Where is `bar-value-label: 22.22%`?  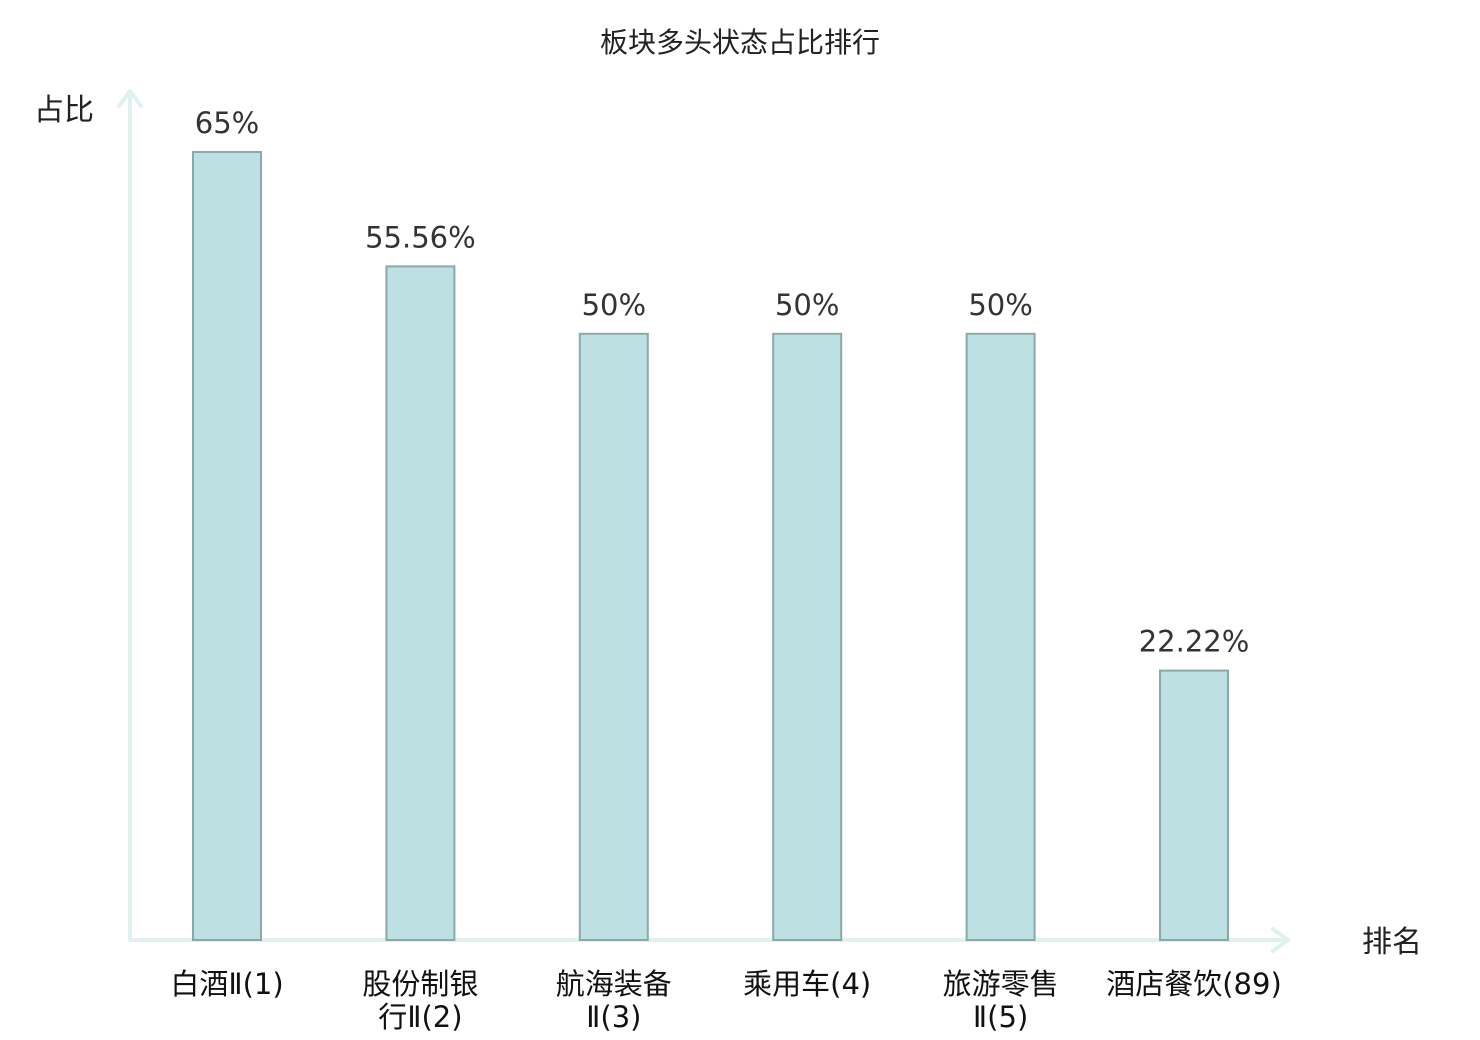
bar-value-label: 22.22% is located at coordinates (1194, 642).